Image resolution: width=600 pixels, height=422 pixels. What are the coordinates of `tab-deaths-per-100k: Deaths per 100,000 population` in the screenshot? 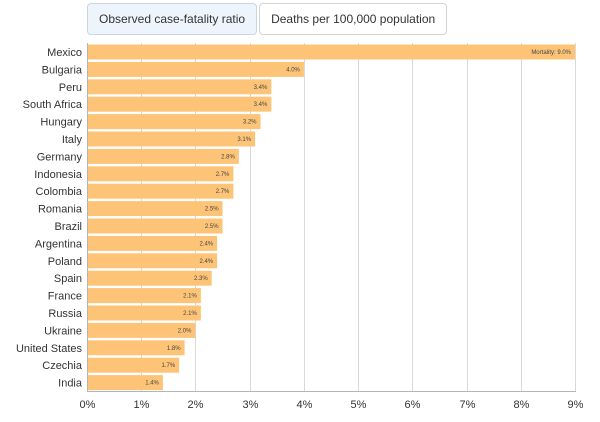 It's located at (353, 19).